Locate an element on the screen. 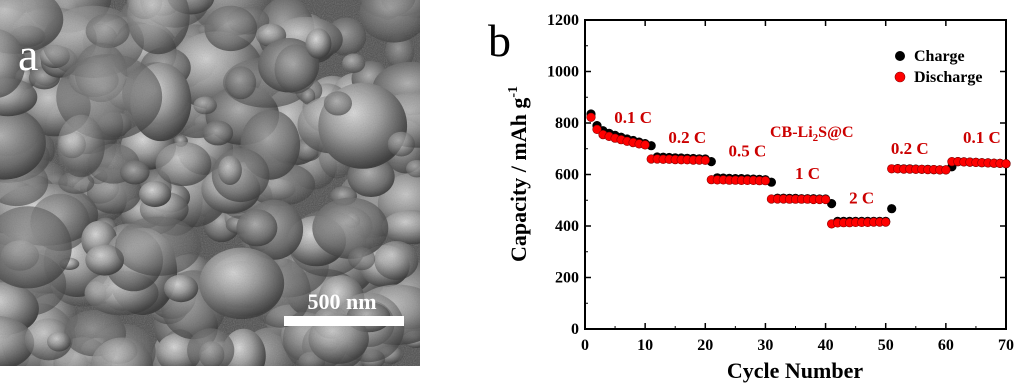  scale-bar is located at coordinates (344, 321).